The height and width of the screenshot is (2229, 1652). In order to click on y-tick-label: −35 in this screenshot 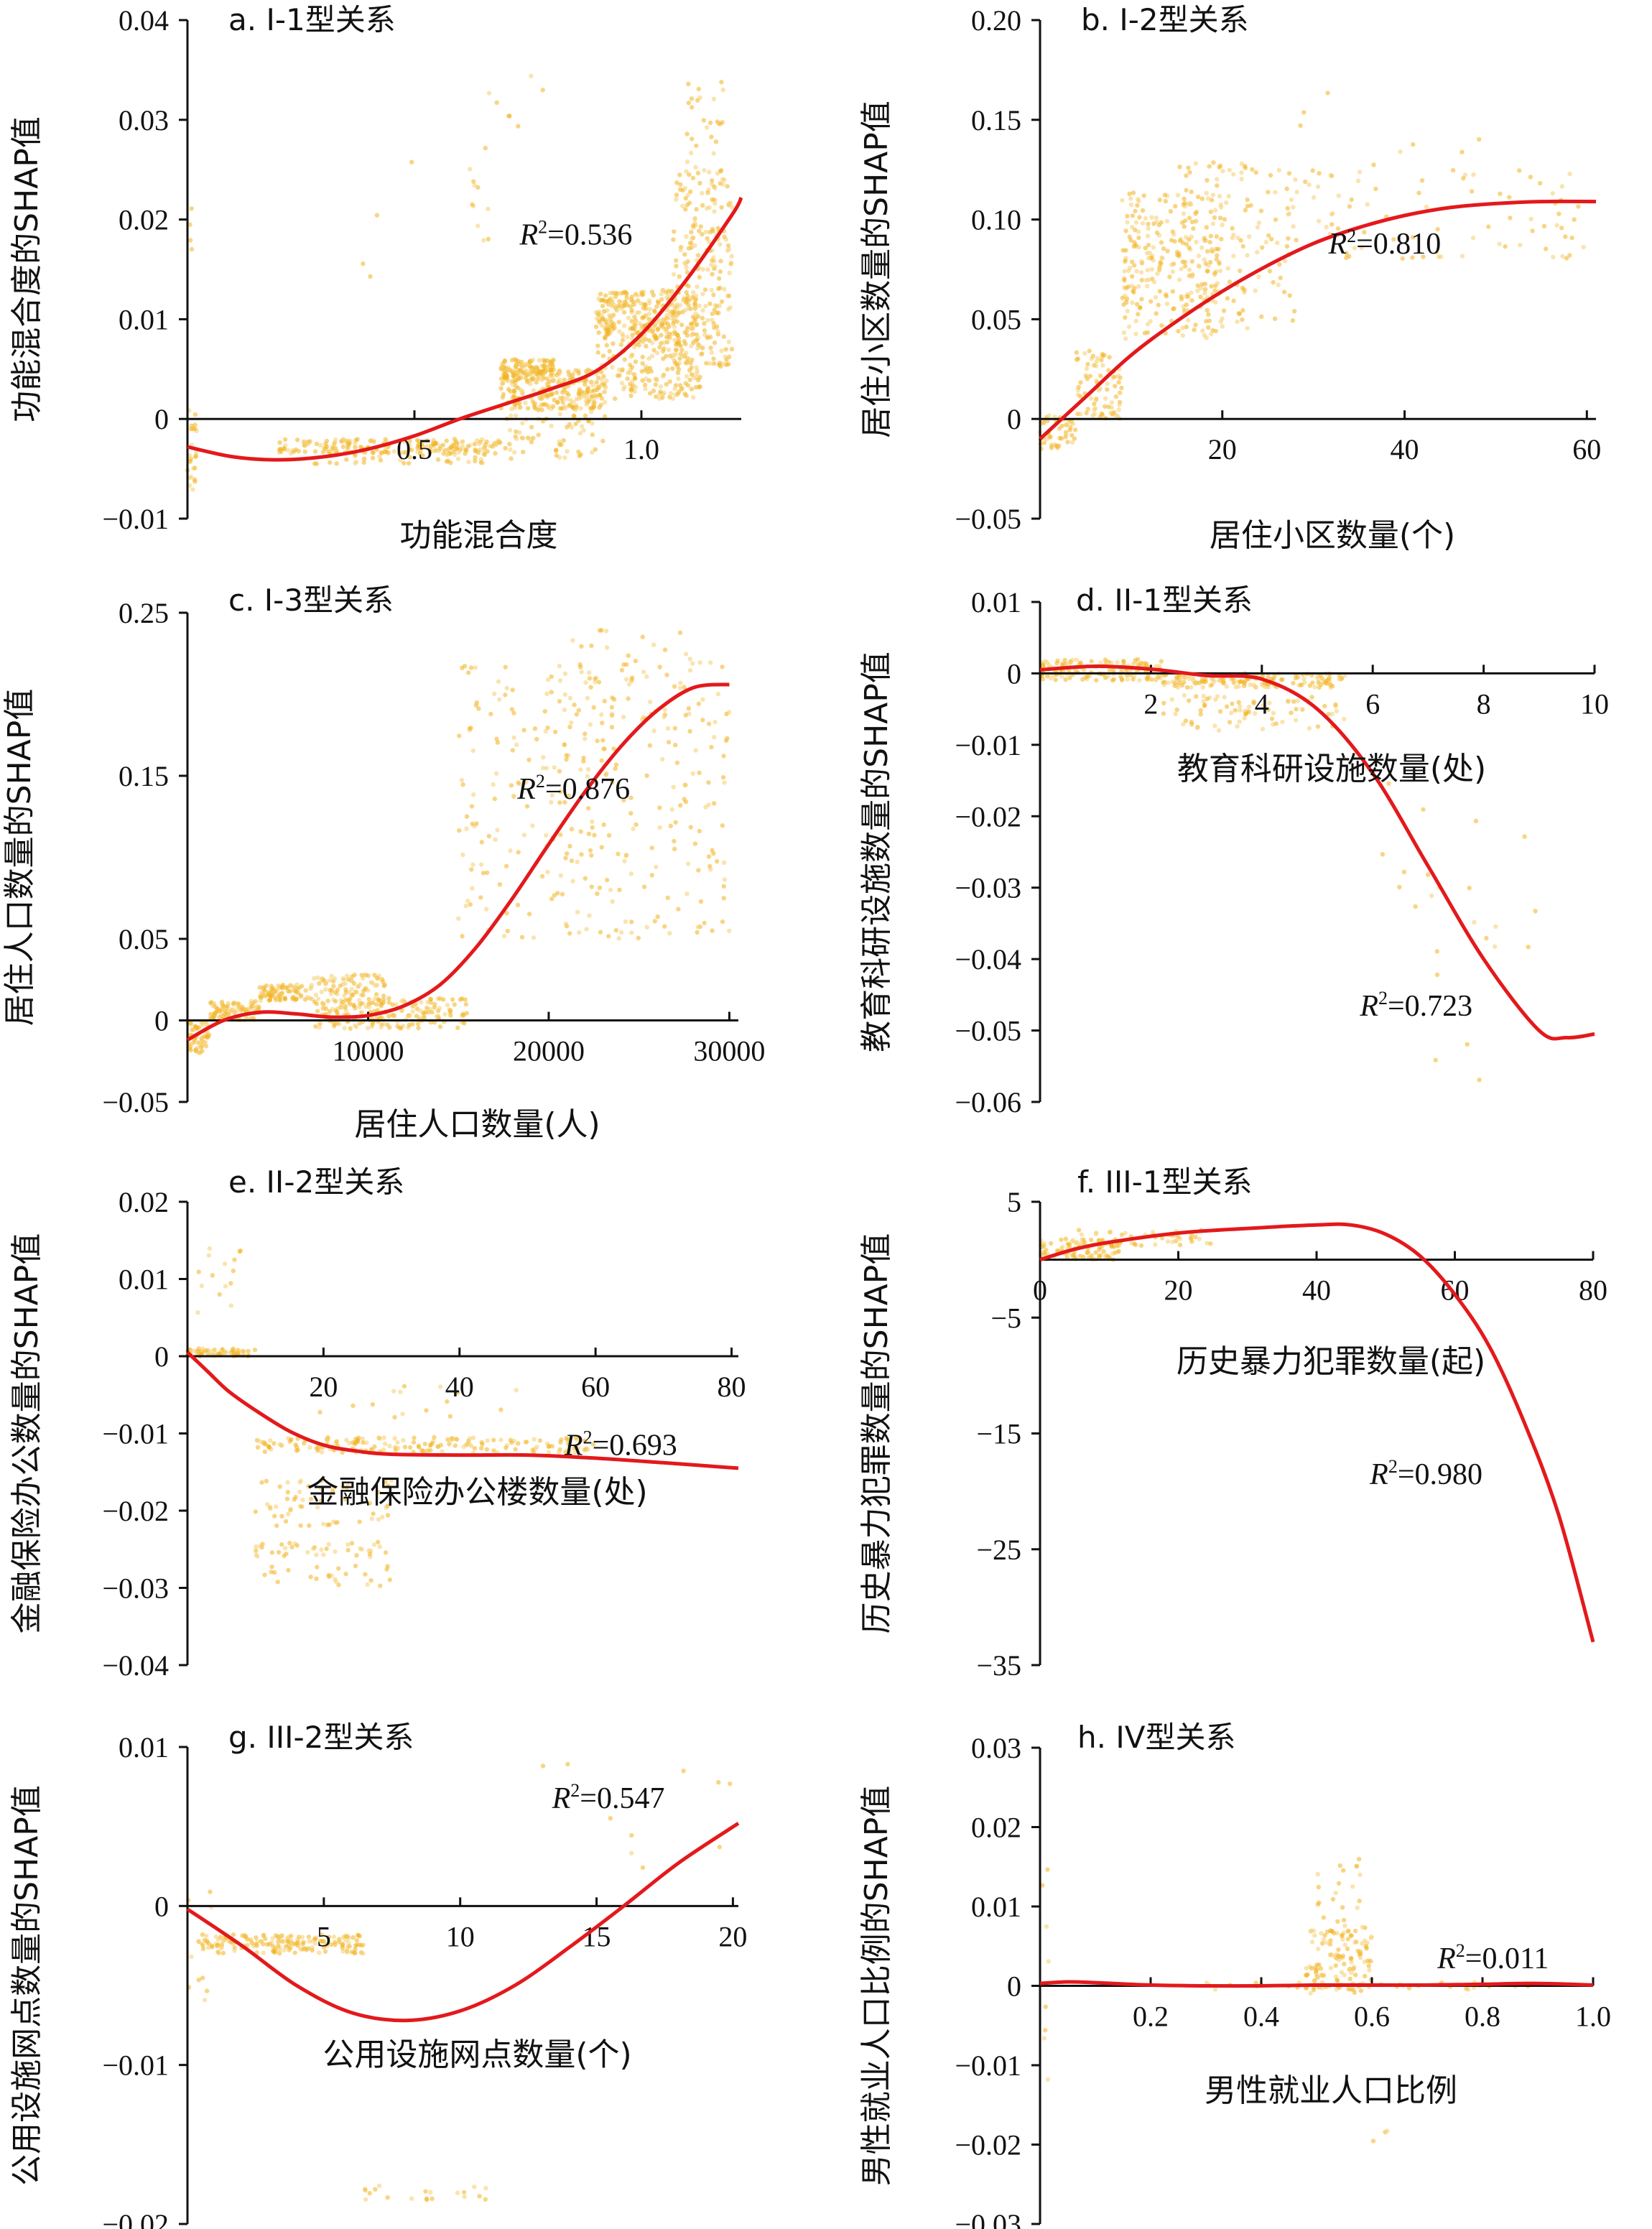, I will do `click(999, 1665)`.